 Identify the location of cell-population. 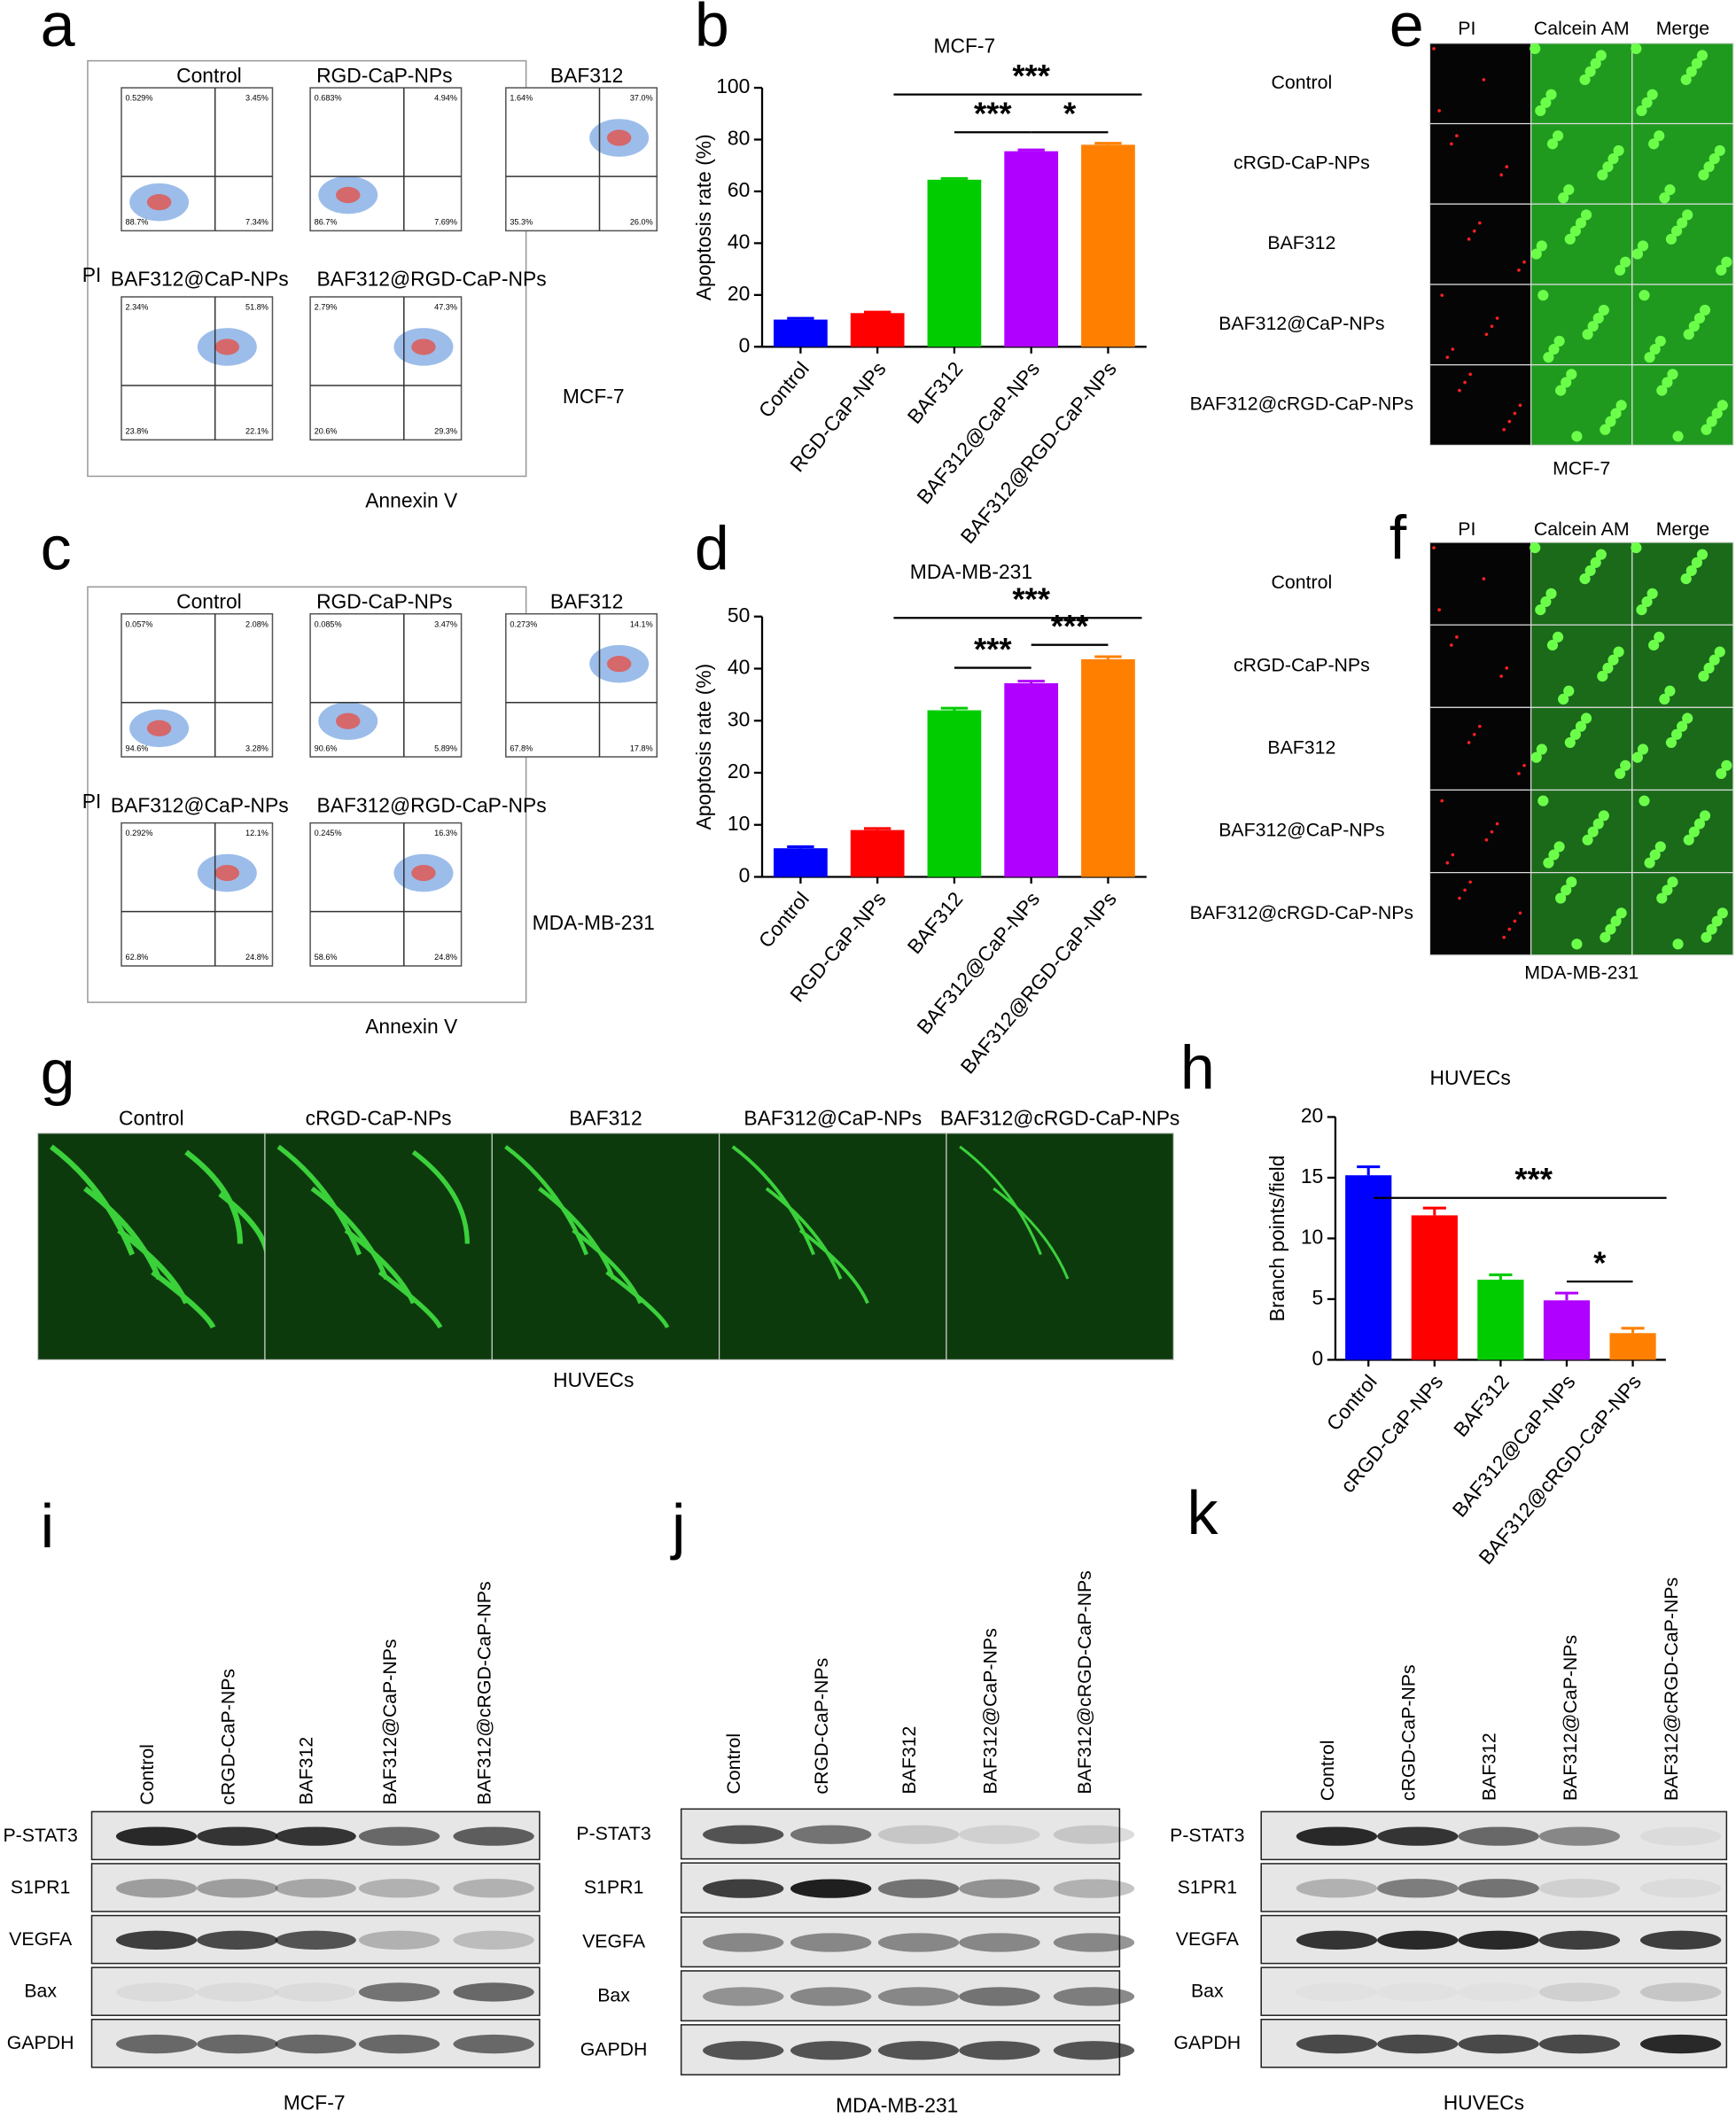
(159, 202).